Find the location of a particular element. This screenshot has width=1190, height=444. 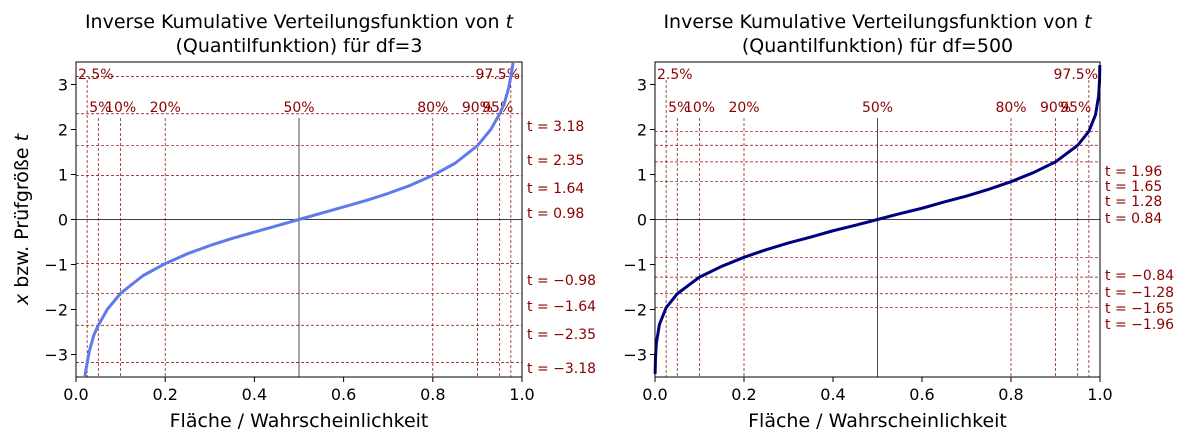

y-axis-label: x bzw. Prüfgröße t is located at coordinates (22, 219).